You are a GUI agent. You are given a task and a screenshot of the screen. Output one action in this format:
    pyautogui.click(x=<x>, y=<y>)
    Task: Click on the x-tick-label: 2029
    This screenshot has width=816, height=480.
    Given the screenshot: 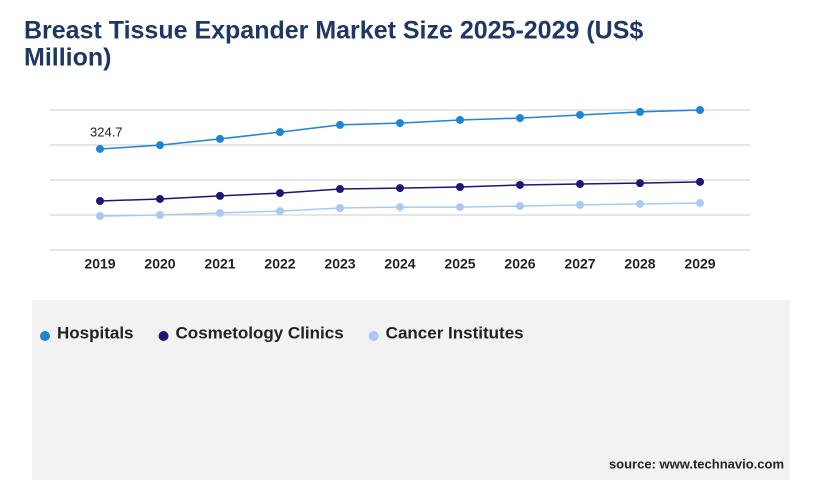 What is the action you would take?
    pyautogui.click(x=699, y=264)
    